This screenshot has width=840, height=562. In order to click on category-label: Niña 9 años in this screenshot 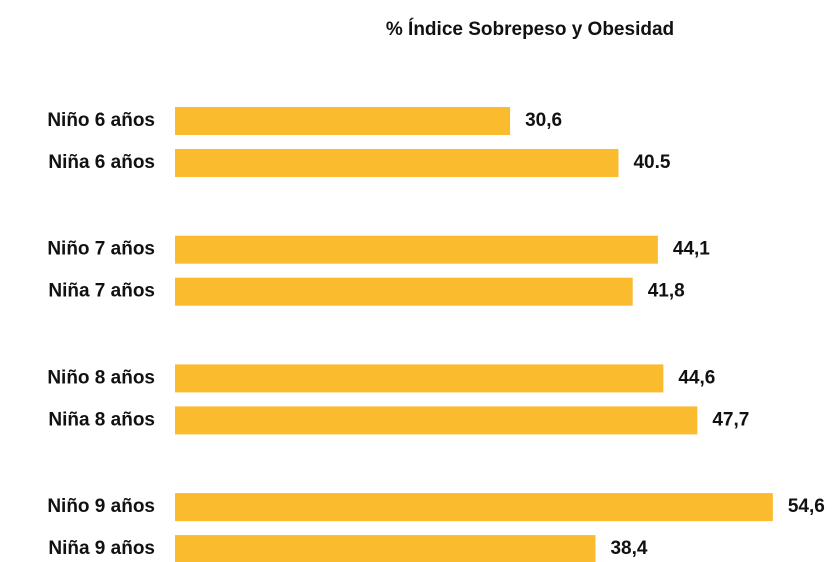, I will do `click(101, 548)`.